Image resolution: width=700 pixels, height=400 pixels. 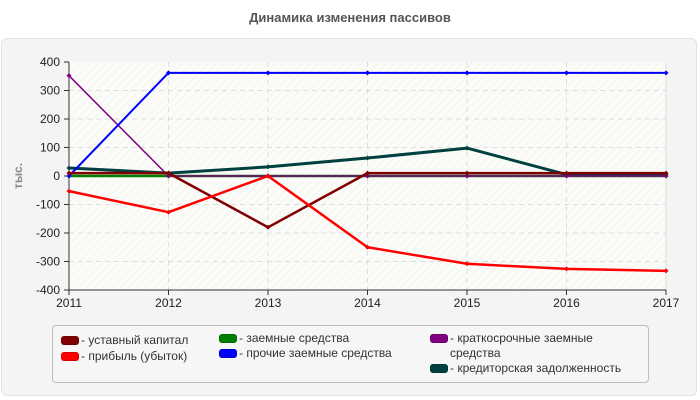 I want to click on x-tick-label: 2012, so click(x=168, y=303).